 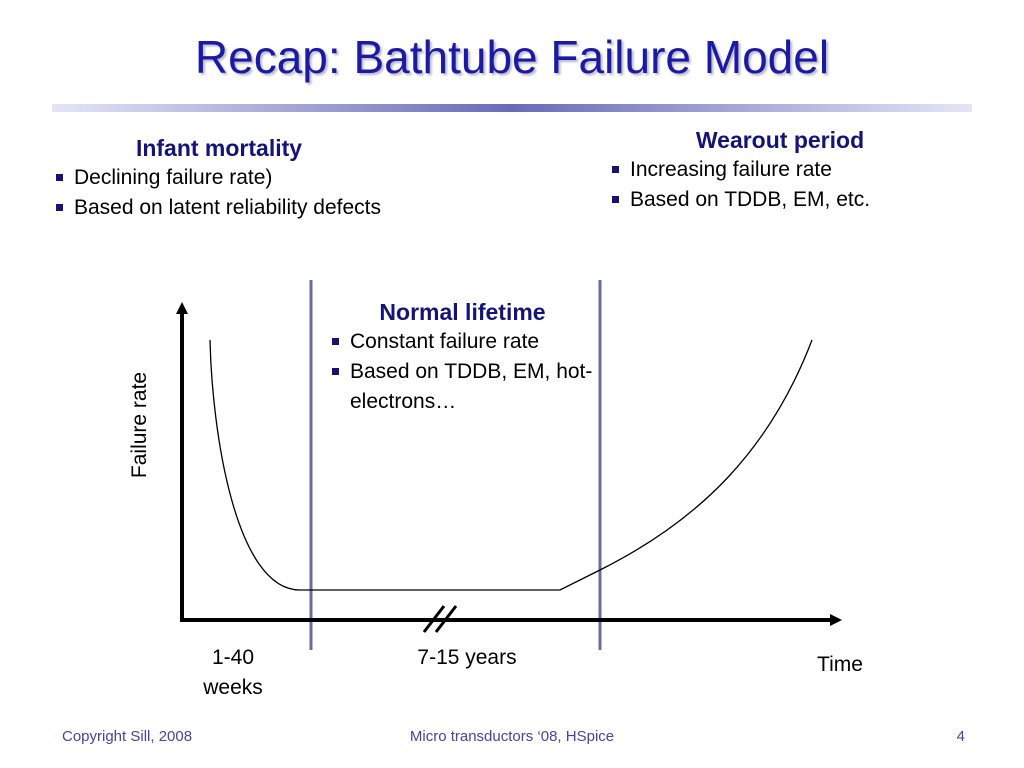 I want to click on footer-course: Micro transductors ‘08, HSpice, so click(x=512, y=736).